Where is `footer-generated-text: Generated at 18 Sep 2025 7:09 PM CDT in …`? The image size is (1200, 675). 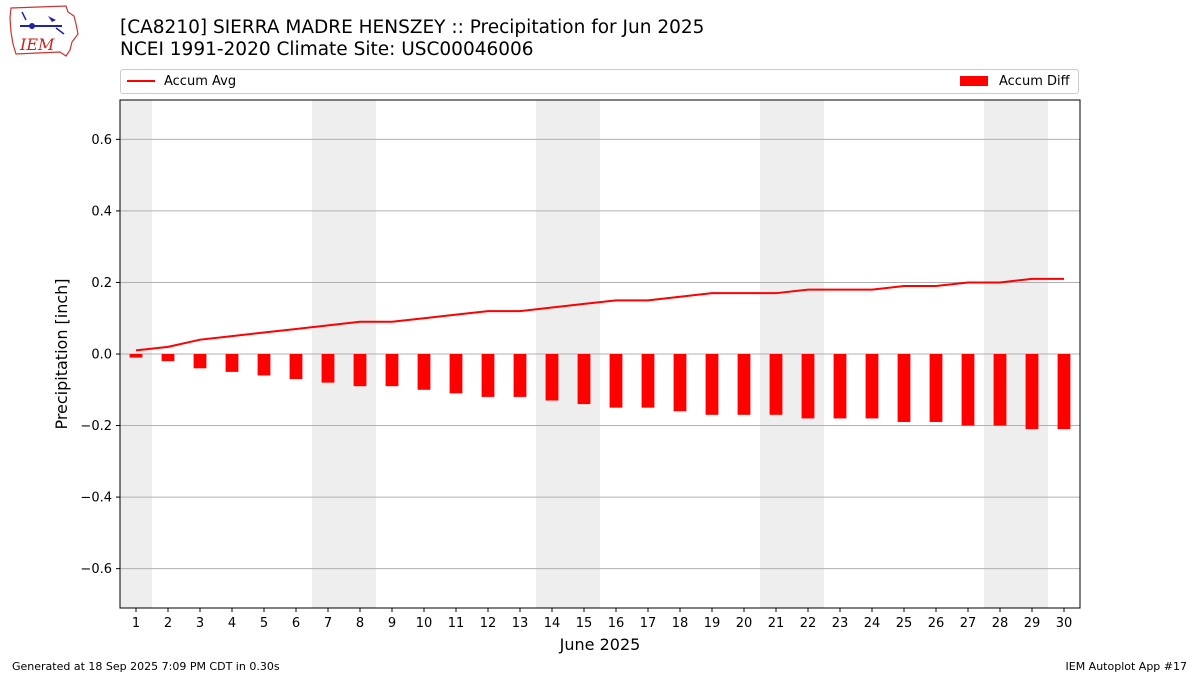
footer-generated-text: Generated at 18 Sep 2025 7:09 PM CDT in … is located at coordinates (146, 666).